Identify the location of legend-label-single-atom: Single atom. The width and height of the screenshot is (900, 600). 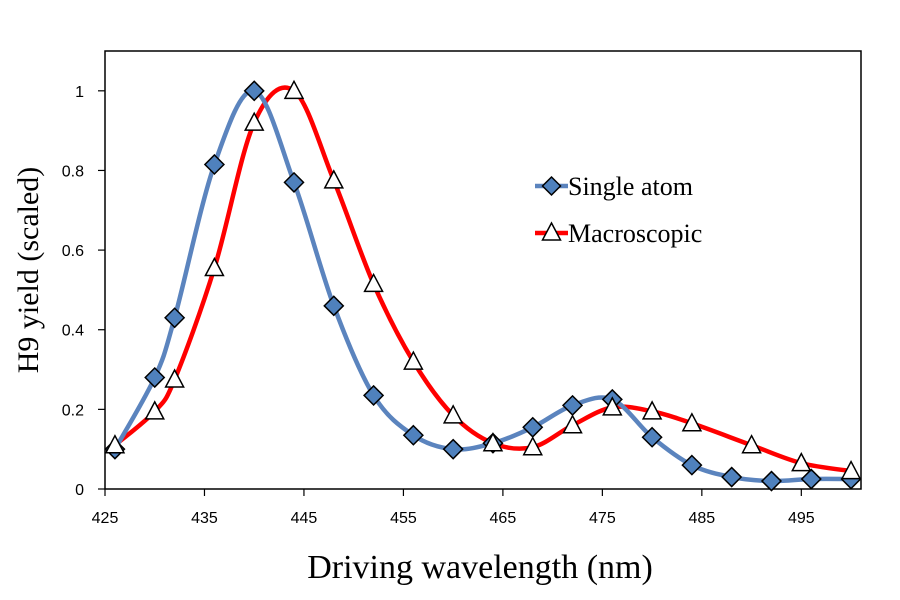
(630, 186).